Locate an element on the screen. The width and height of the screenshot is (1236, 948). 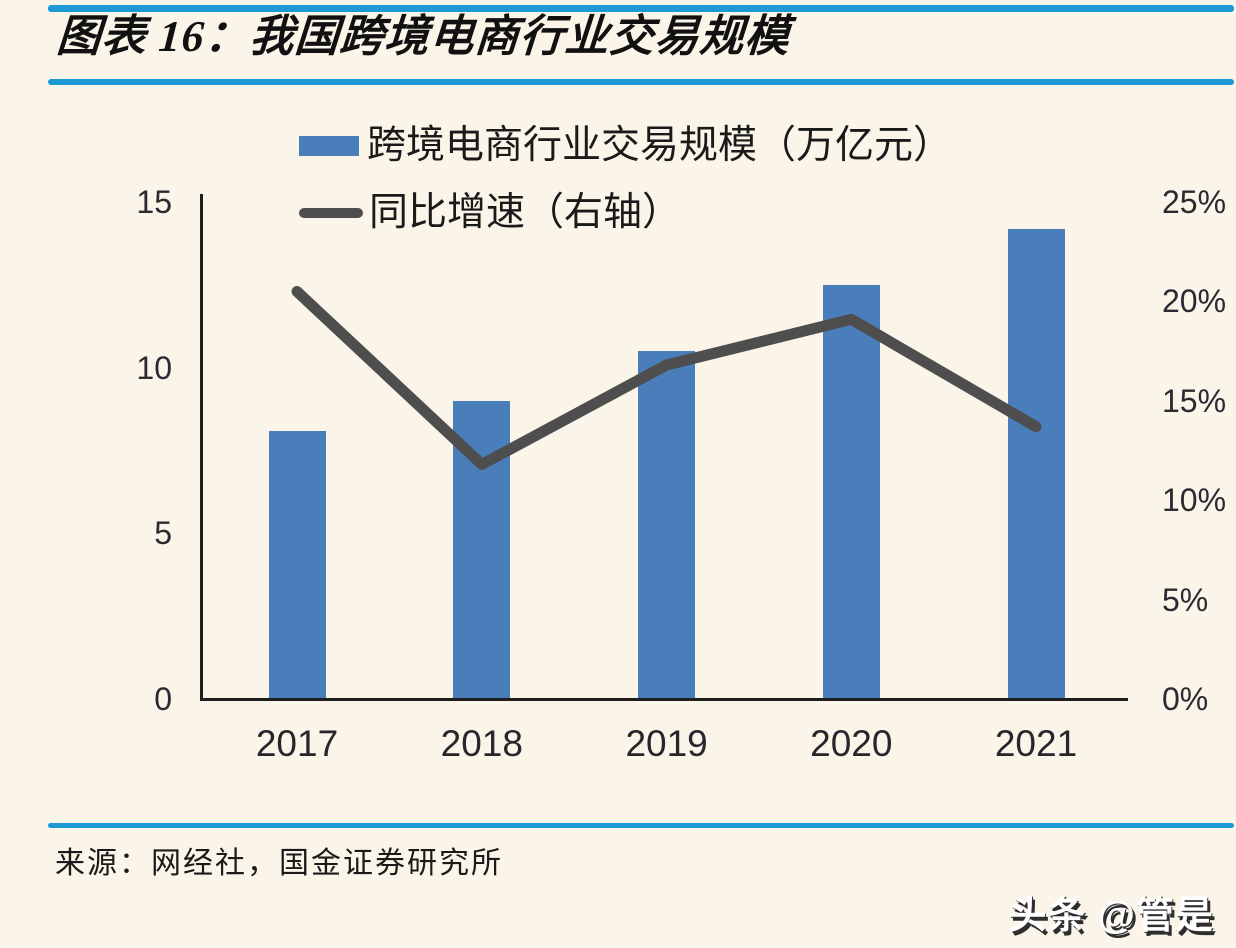
x-axis-label-2017: 2017 is located at coordinates (297, 743).